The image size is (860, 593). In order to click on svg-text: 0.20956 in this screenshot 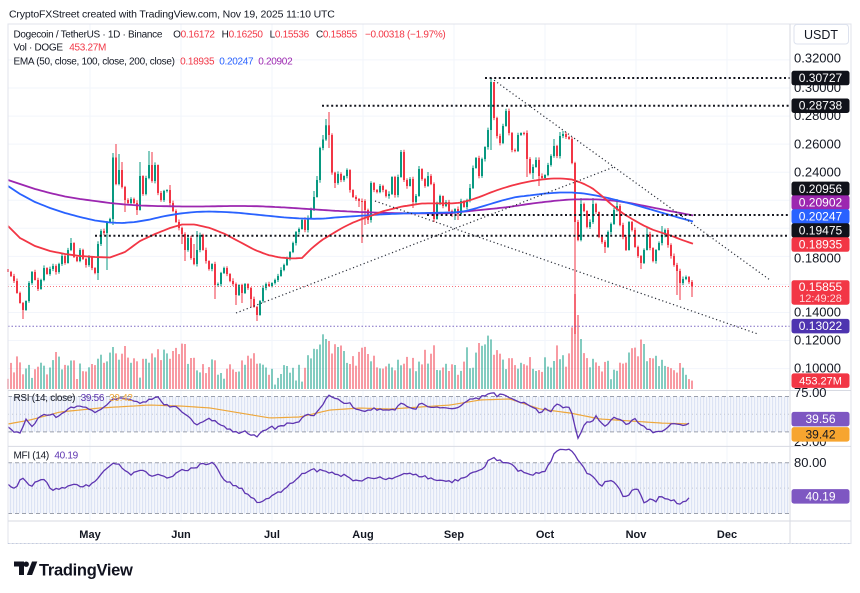, I will do `click(821, 189)`.